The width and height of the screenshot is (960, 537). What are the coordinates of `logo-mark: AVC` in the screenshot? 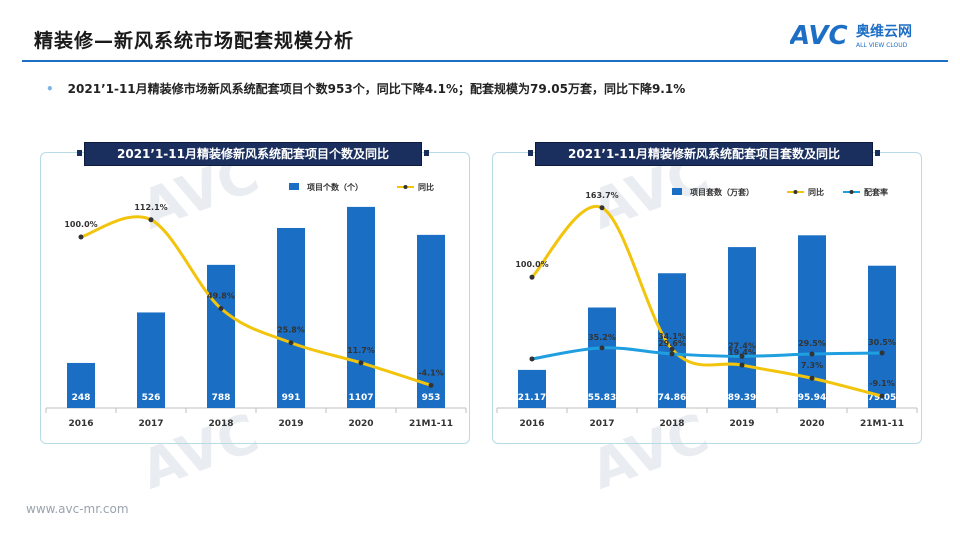 It's located at (819, 36).